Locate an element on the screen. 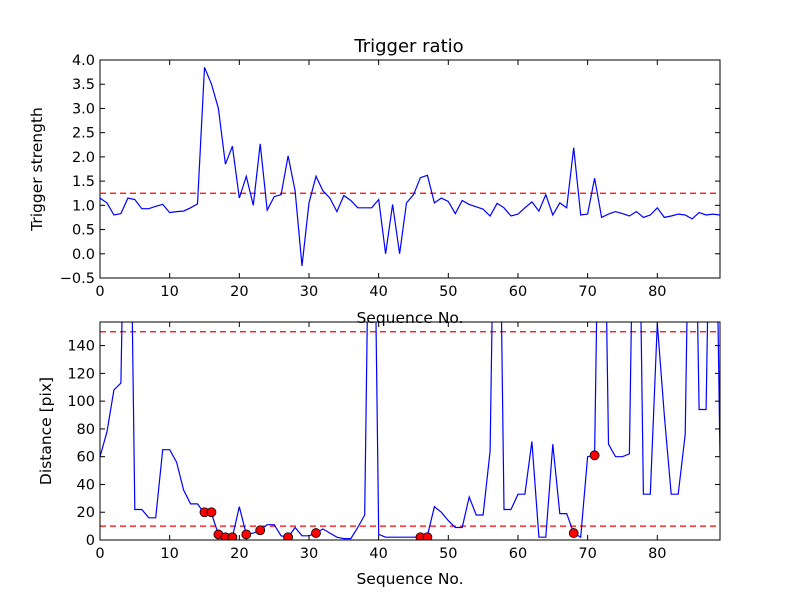 This screenshot has height=600, width=800. y-tick: 3.5 is located at coordinates (396, 85).